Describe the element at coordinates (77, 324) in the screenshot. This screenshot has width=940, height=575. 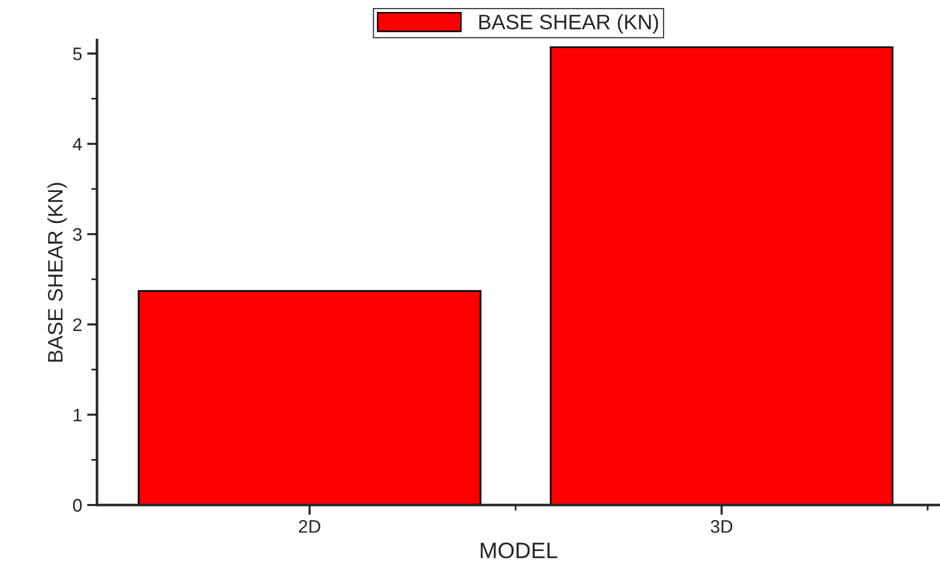
I see `y-tick-label: 2` at that location.